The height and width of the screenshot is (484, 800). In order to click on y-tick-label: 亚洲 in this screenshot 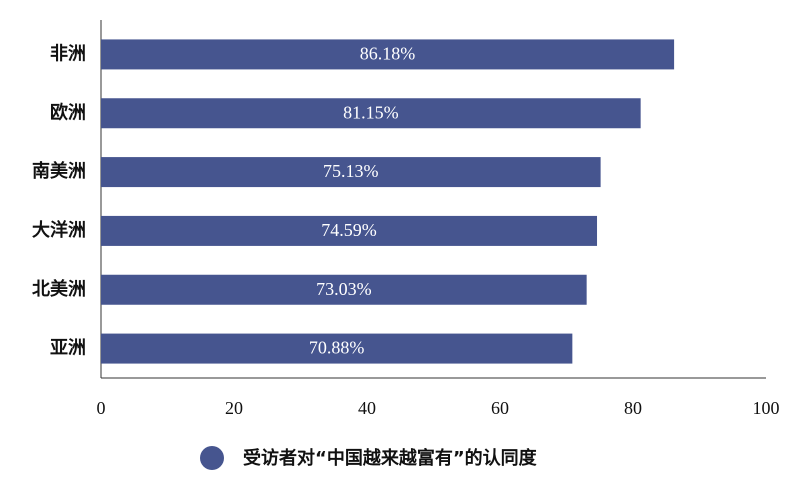, I will do `click(68, 348)`.